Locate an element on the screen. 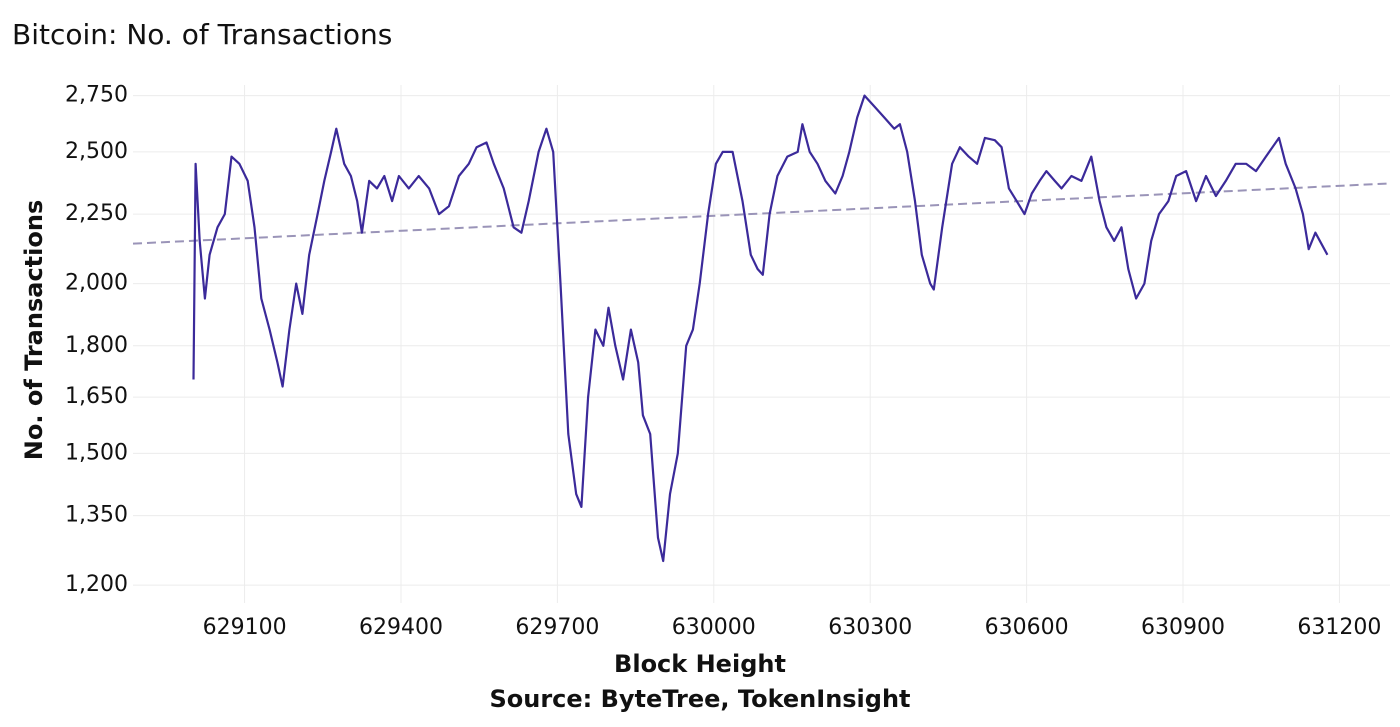 The height and width of the screenshot is (727, 1400). x-tick-label: 629700 is located at coordinates (557, 627).